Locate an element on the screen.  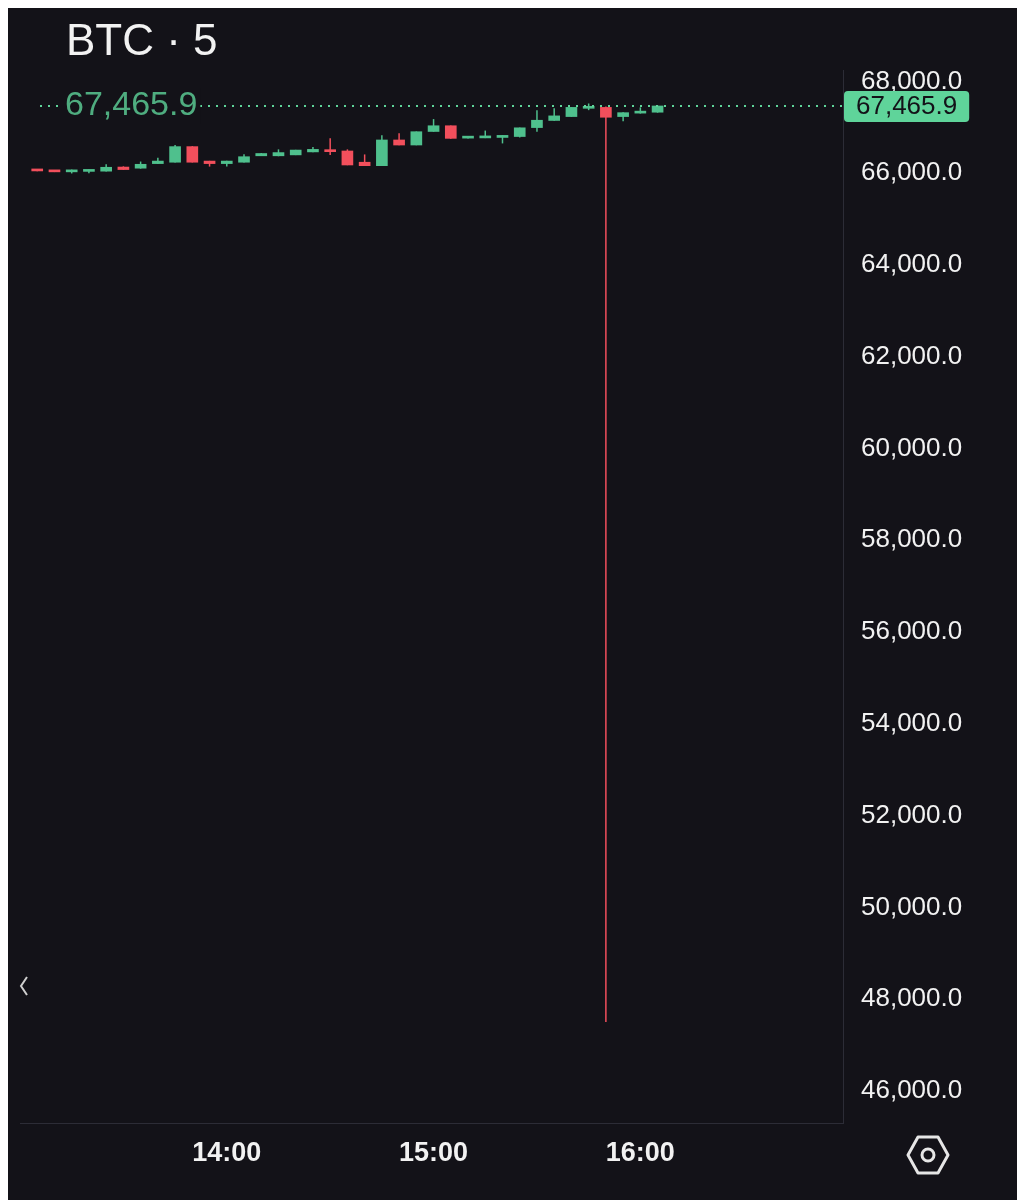
y-tick-label: 58,000.0 is located at coordinates (912, 538).